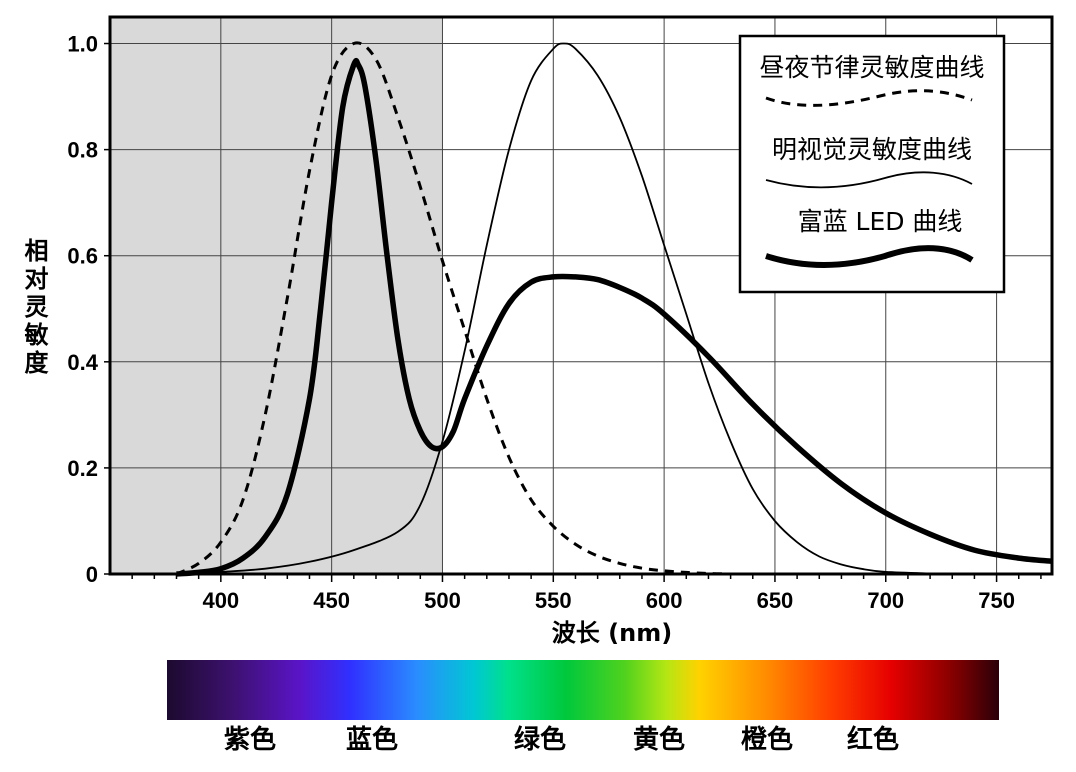 The image size is (1076, 772). I want to click on y-tick-label: 0, so click(92, 574).